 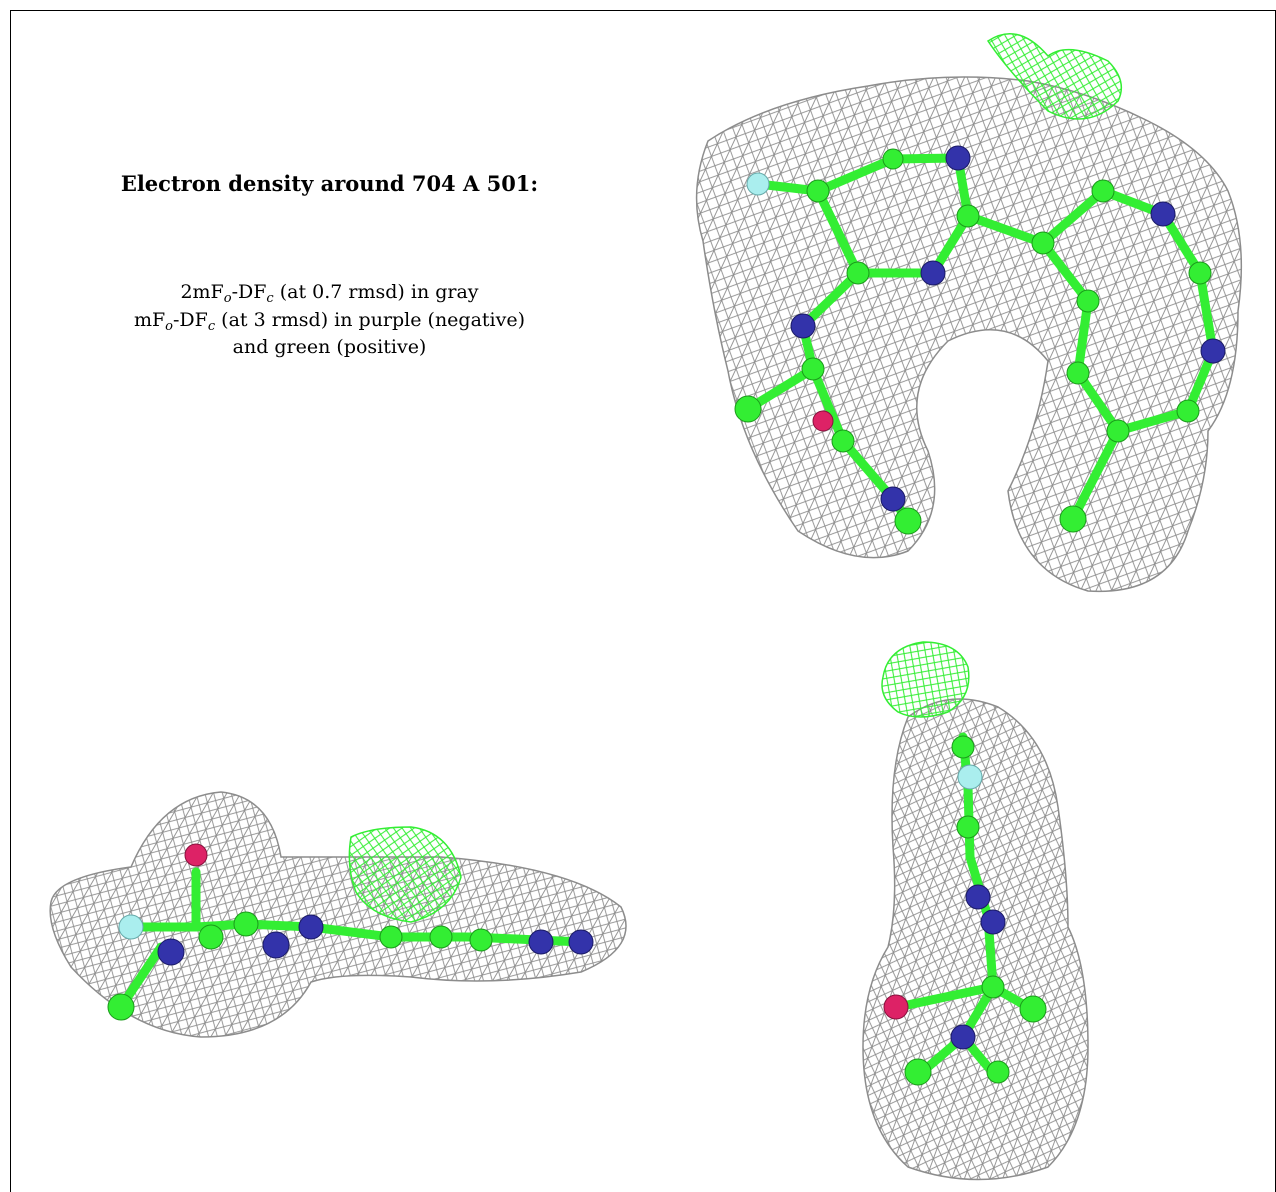 What do you see at coordinates (149, 320) in the screenshot?
I see `caption-line2-prefix: mF` at bounding box center [149, 320].